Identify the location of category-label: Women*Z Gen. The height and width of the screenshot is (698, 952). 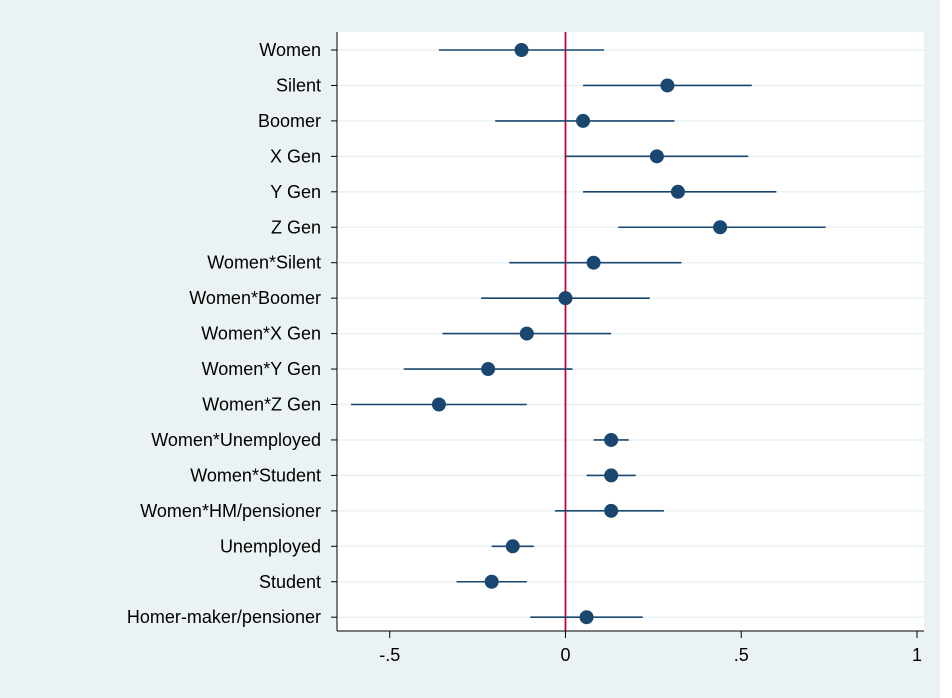
(261, 405).